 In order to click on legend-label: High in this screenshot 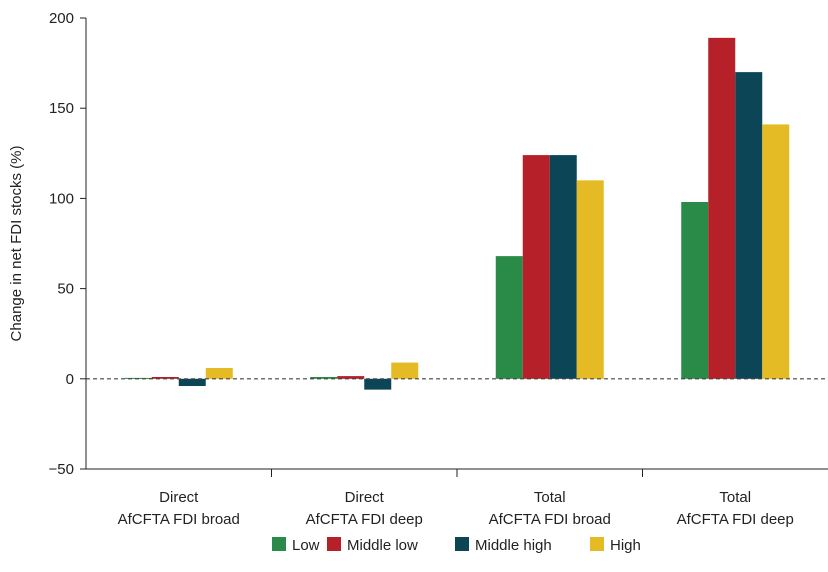, I will do `click(625, 545)`.